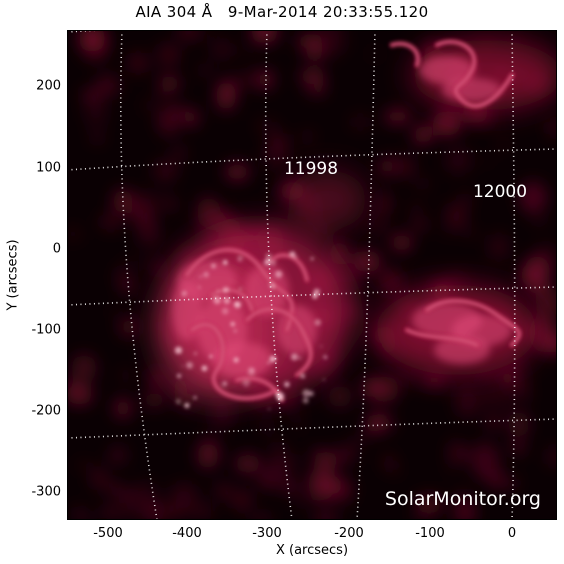 The image size is (564, 564). Describe the element at coordinates (48, 168) in the screenshot. I see `y-tick-label: 100` at that location.